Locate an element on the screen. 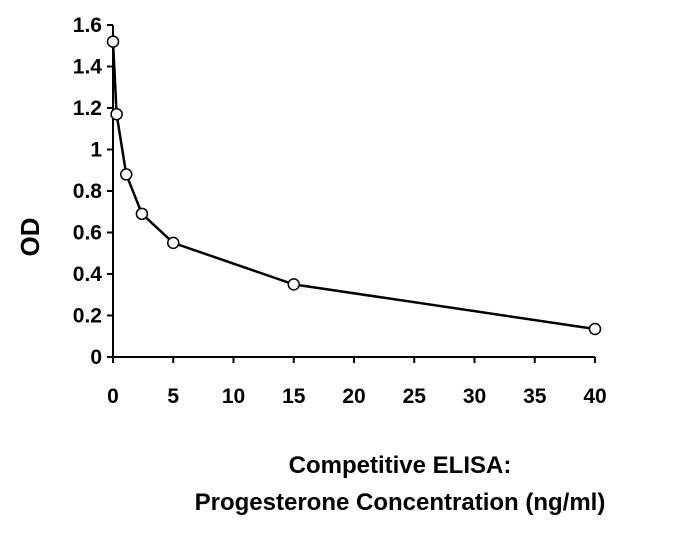  y-axis: 0 0.2 0.4 0.6 0.8 1 1.2 1.4 1.6 is located at coordinates (93, 191).